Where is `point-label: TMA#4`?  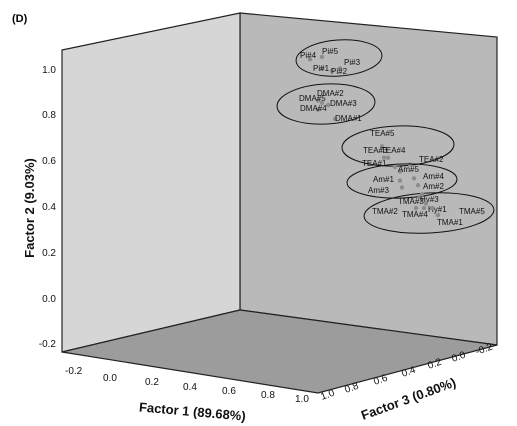 point-label: TMA#4 is located at coordinates (415, 214).